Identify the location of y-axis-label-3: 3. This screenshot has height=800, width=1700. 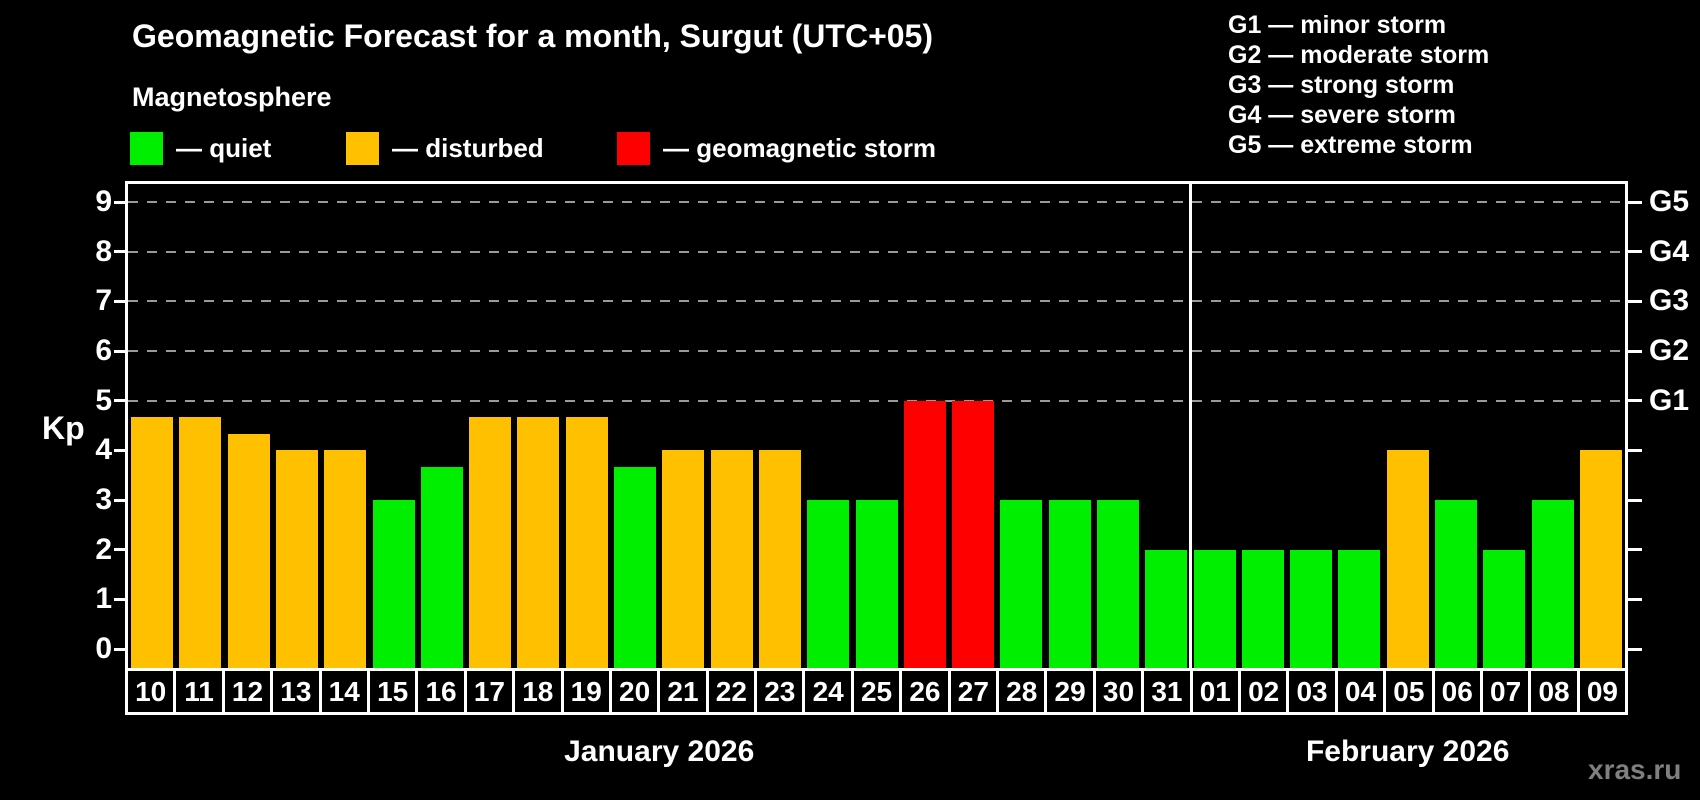
(103, 500).